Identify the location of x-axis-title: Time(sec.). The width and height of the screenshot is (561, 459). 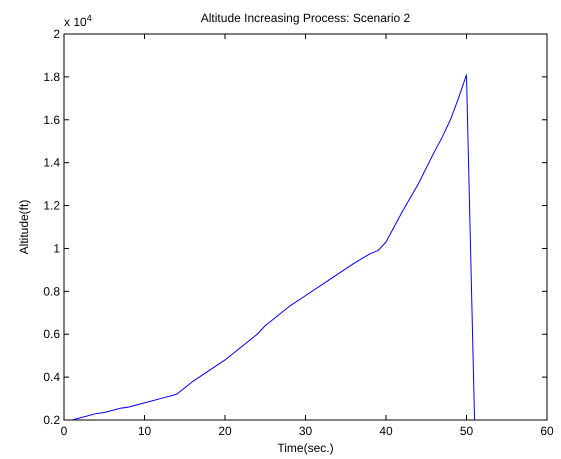
(305, 448).